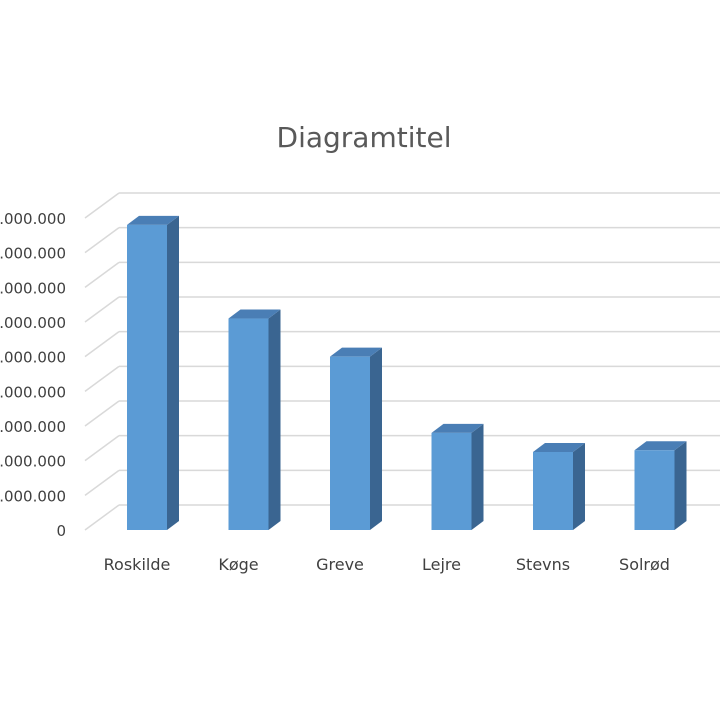 This screenshot has width=720, height=720. What do you see at coordinates (33, 219) in the screenshot?
I see `y-tick-label: 9.000.000` at bounding box center [33, 219].